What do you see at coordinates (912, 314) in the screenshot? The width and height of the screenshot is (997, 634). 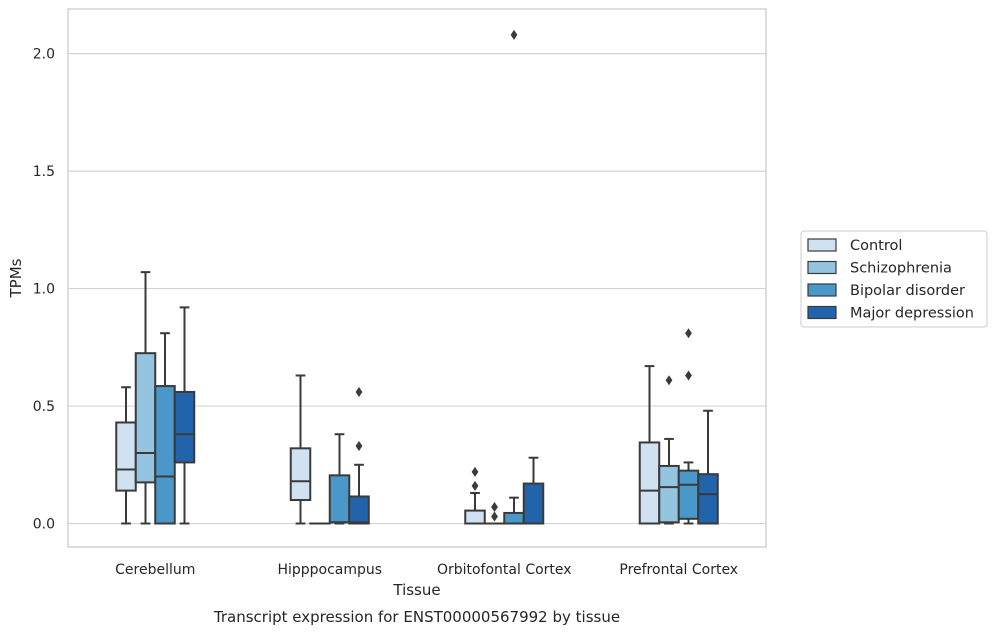 I see `legend-label: Major depression` at bounding box center [912, 314].